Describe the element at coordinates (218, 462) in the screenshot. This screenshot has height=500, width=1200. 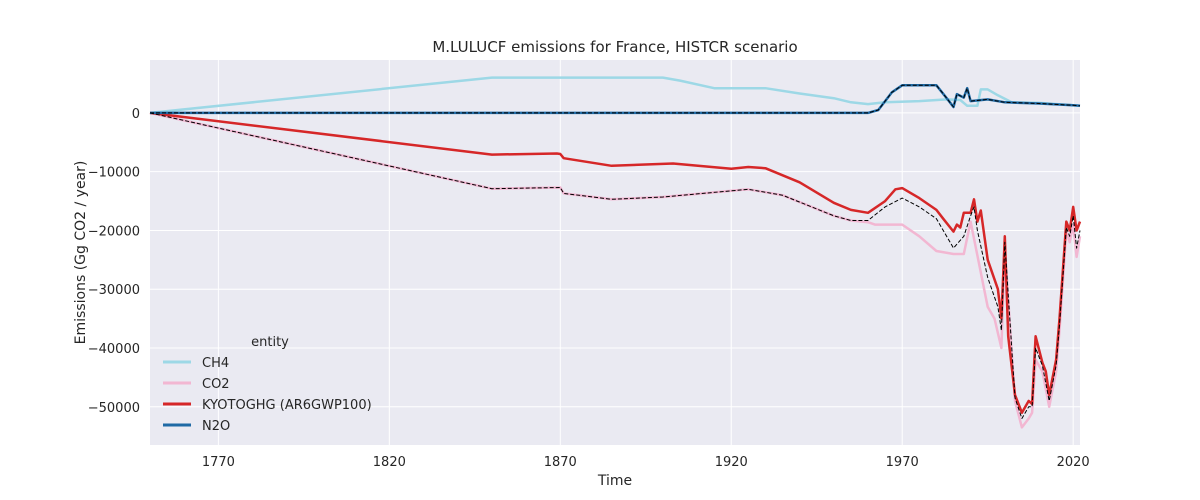
I see `x-tick-label: 1770` at that location.